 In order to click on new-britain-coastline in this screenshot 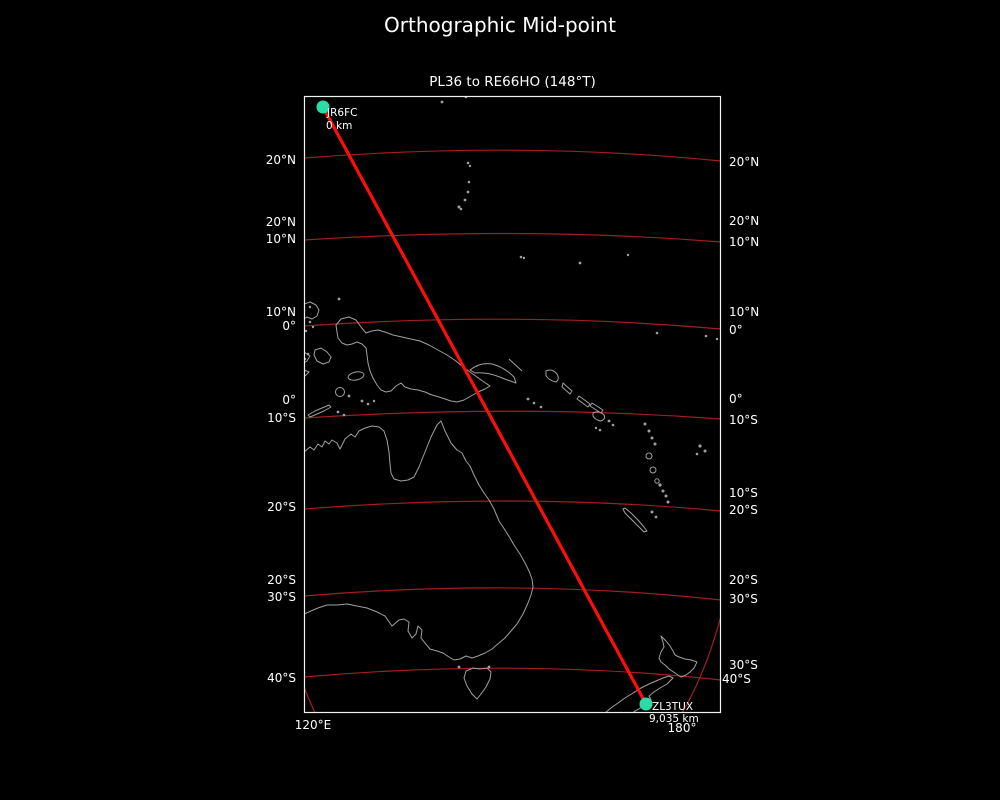, I will do `click(493, 373)`.